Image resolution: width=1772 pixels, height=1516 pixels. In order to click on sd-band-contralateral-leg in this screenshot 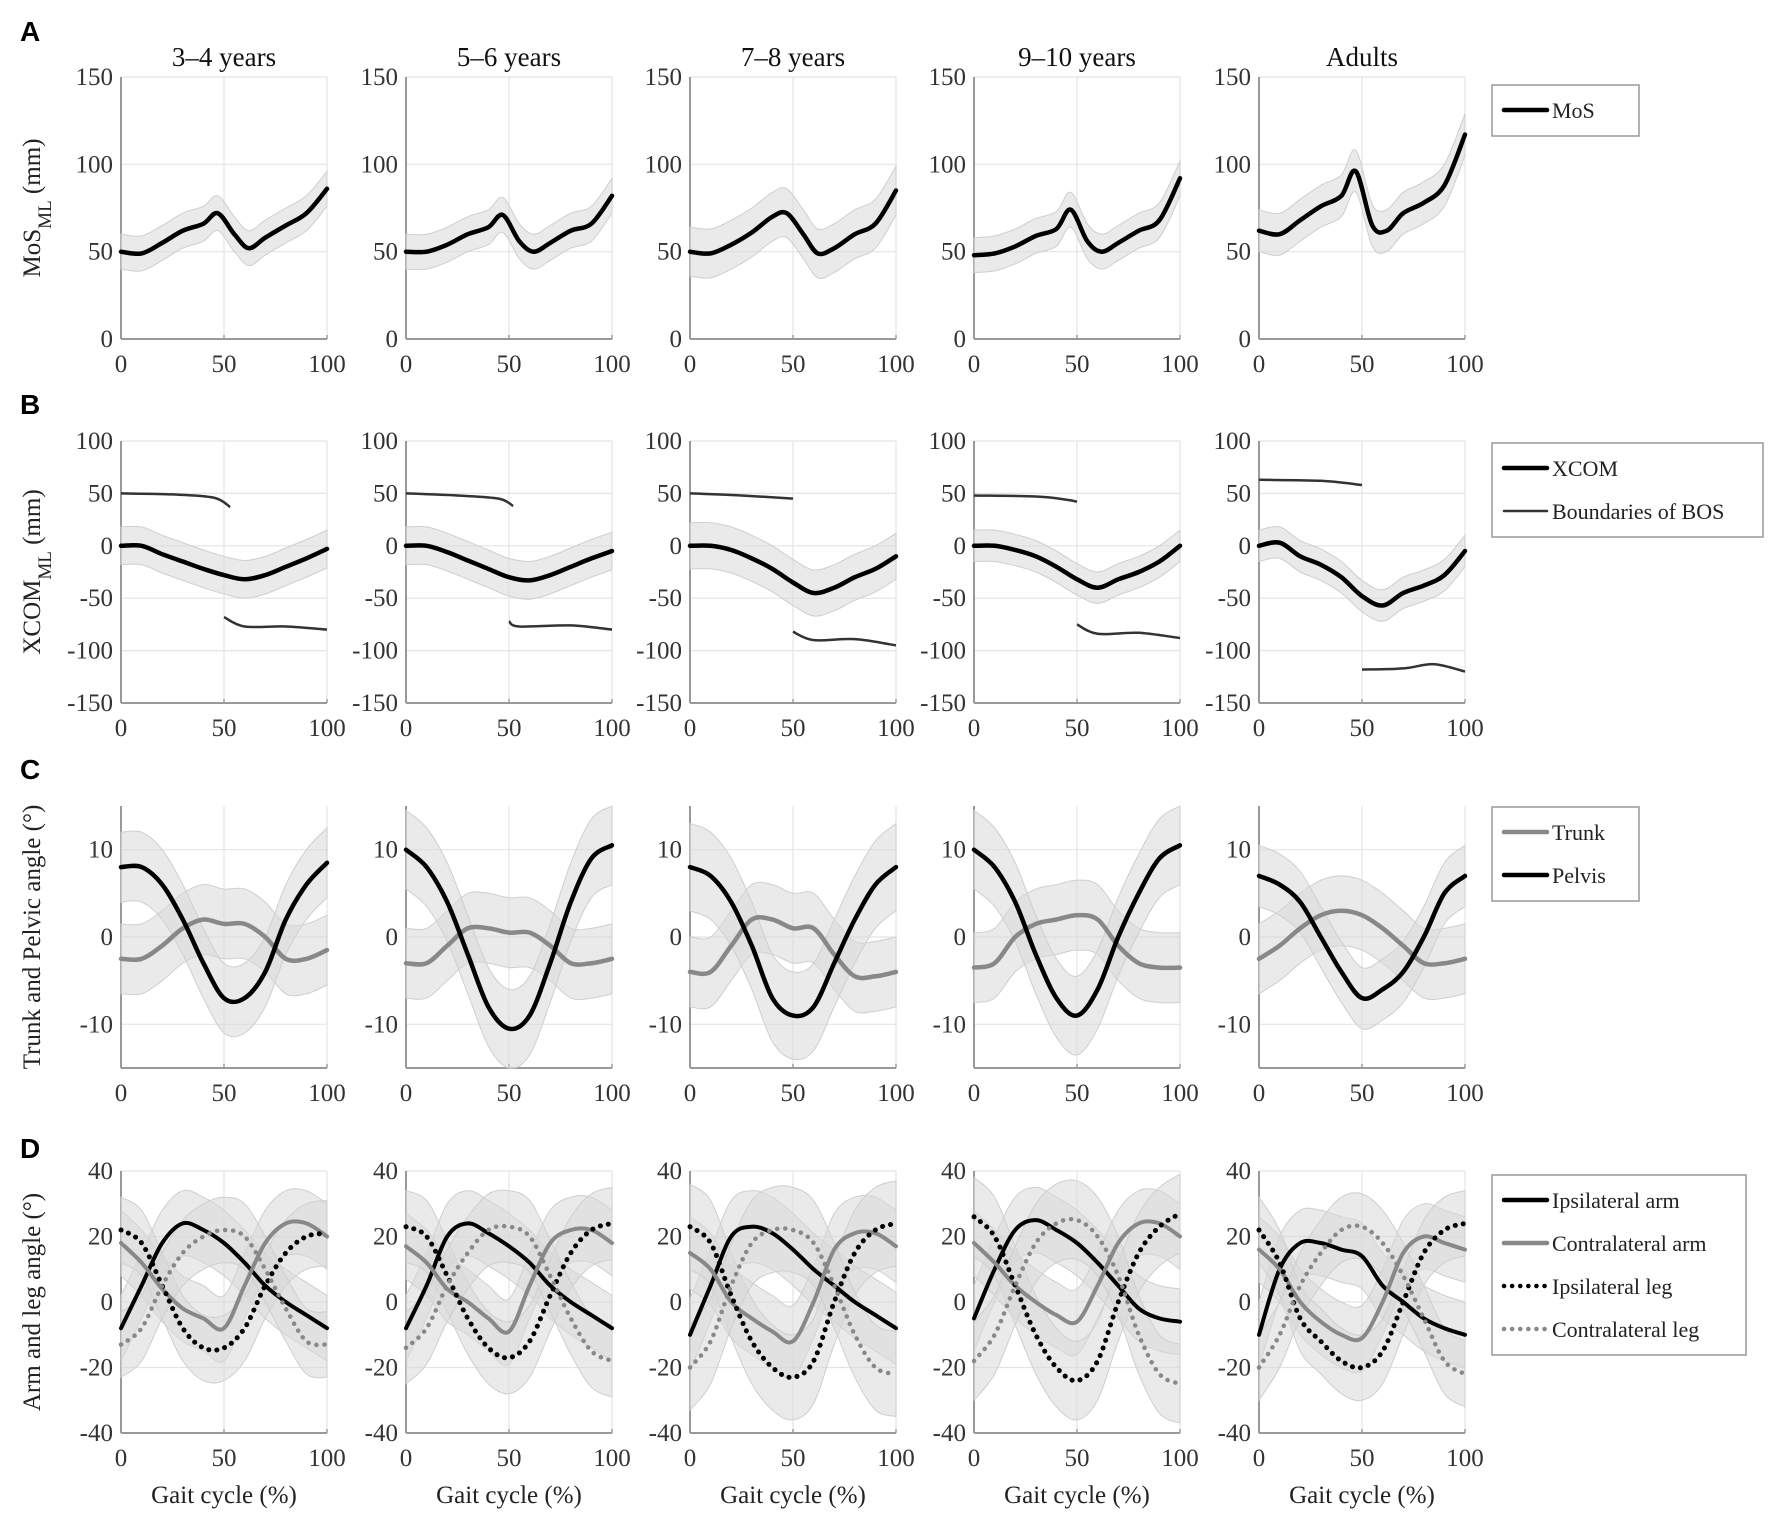, I will do `click(1077, 1302)`.